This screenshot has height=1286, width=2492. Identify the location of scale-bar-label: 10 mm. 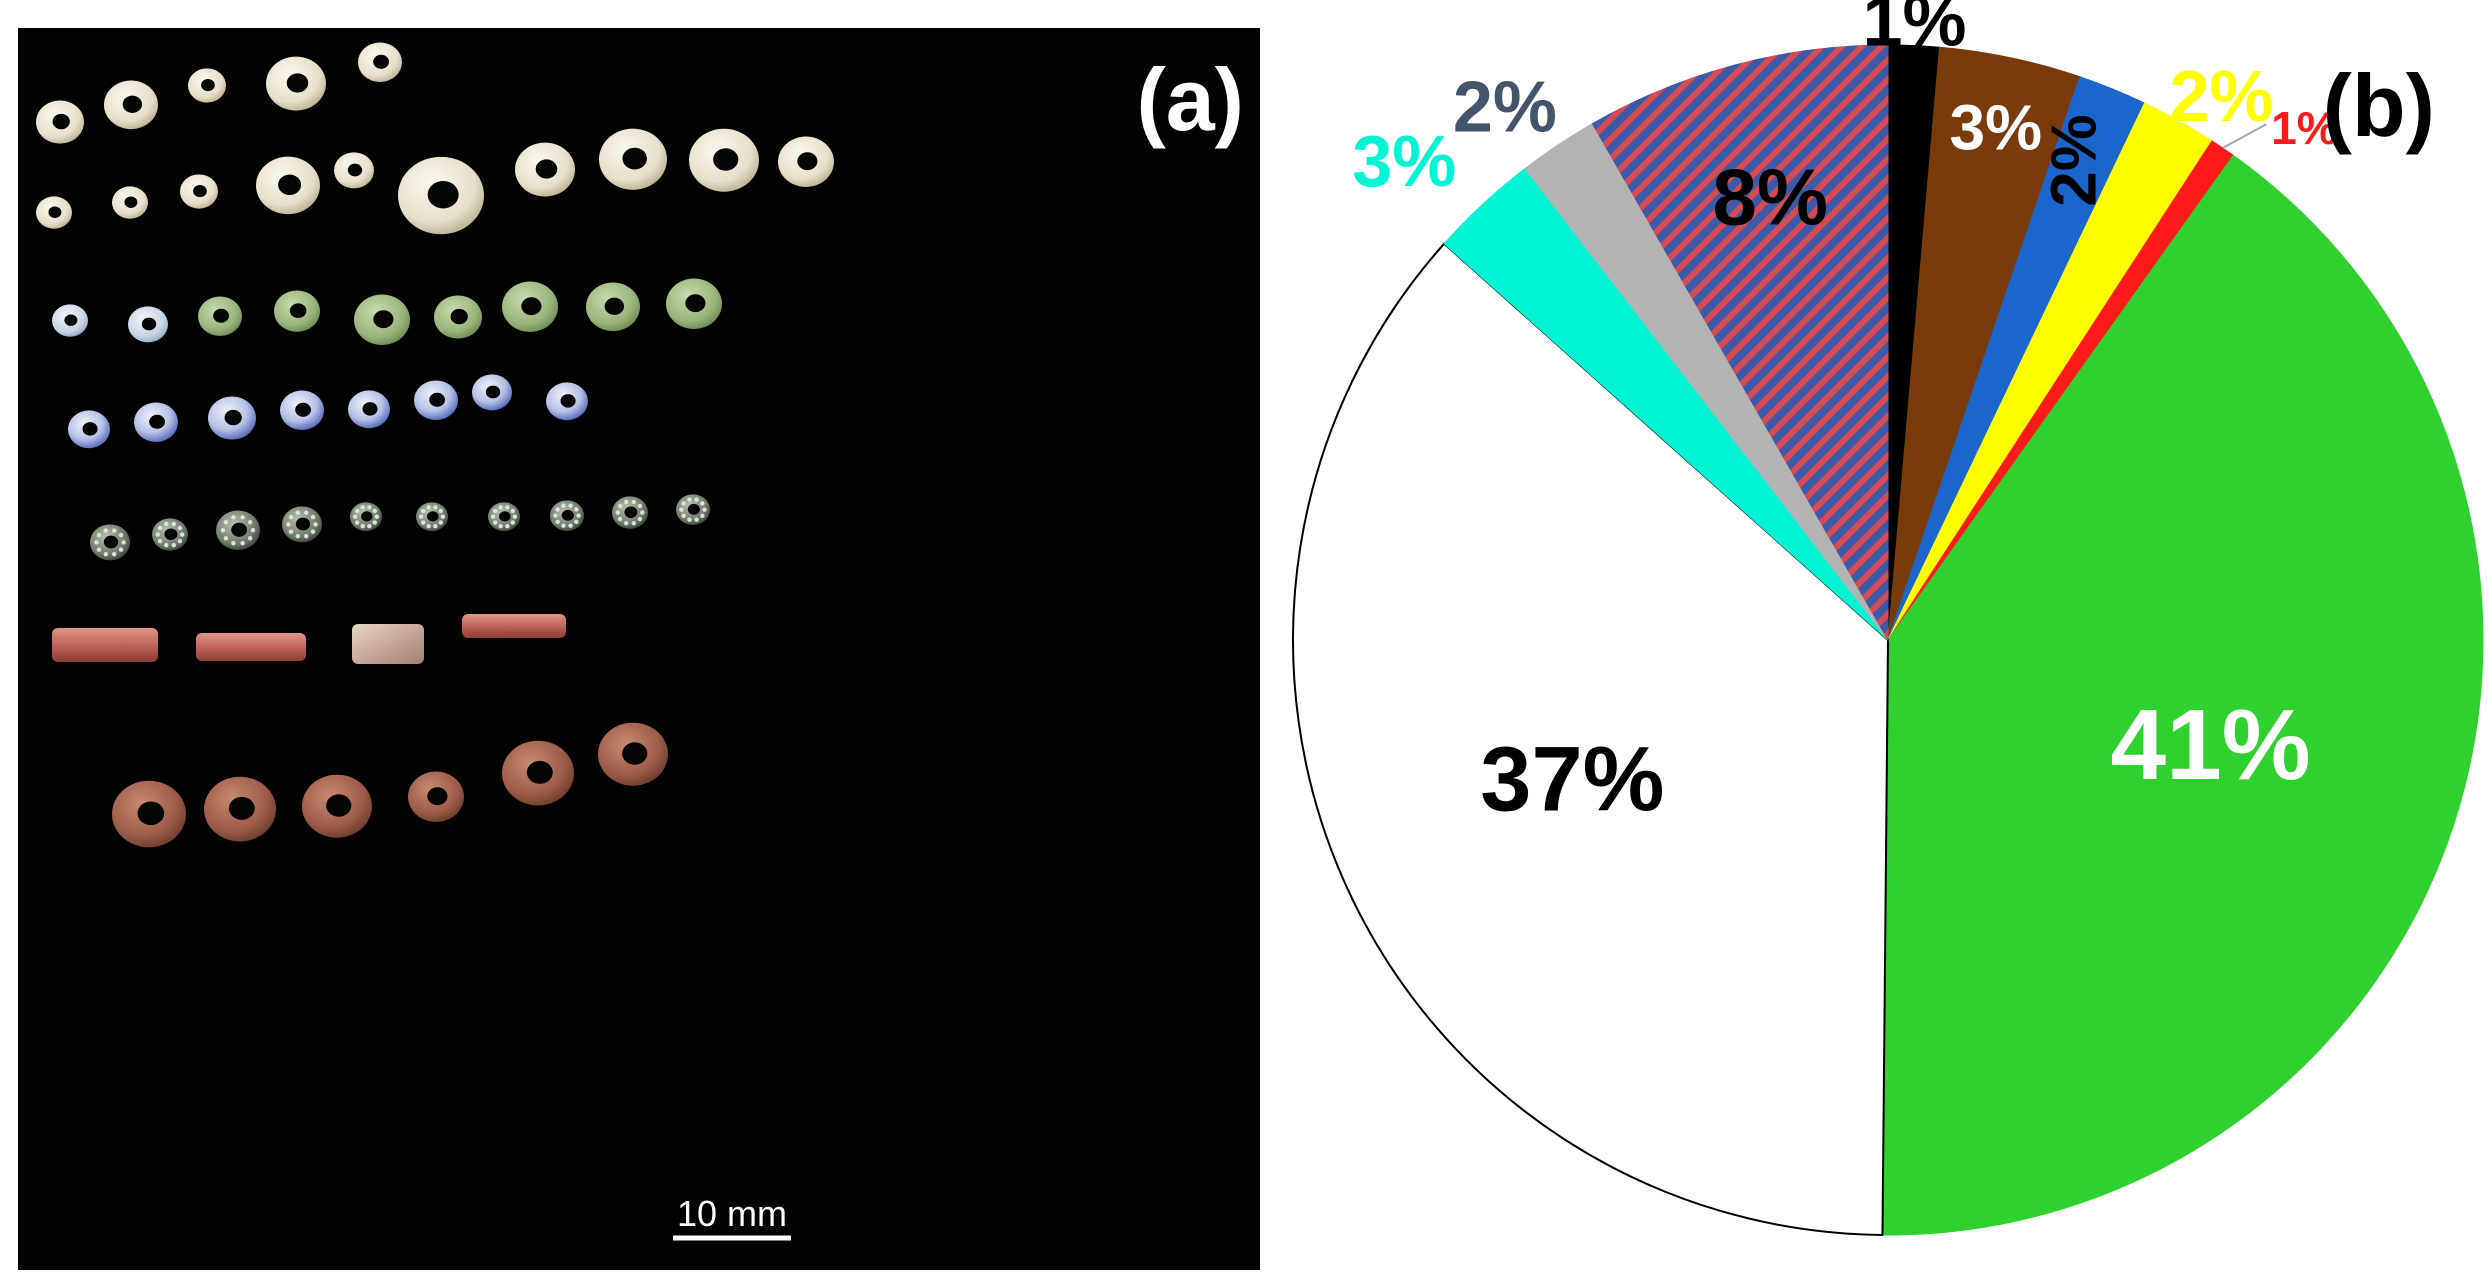
(732, 1213).